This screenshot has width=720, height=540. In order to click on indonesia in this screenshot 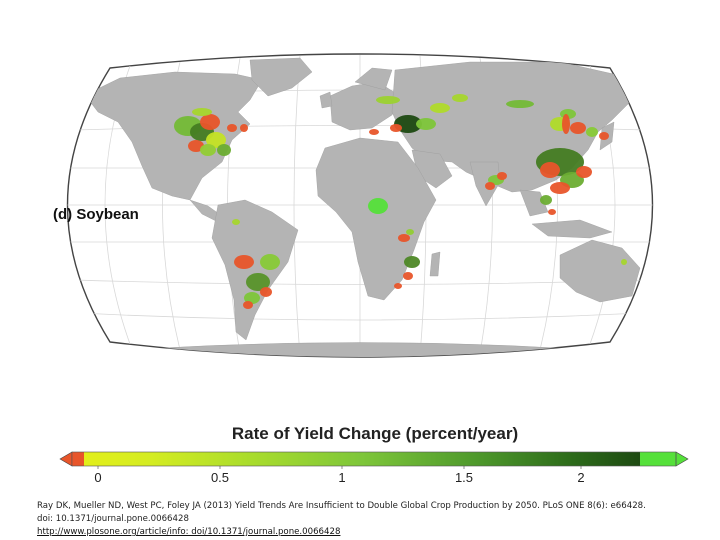, I will do `click(572, 229)`.